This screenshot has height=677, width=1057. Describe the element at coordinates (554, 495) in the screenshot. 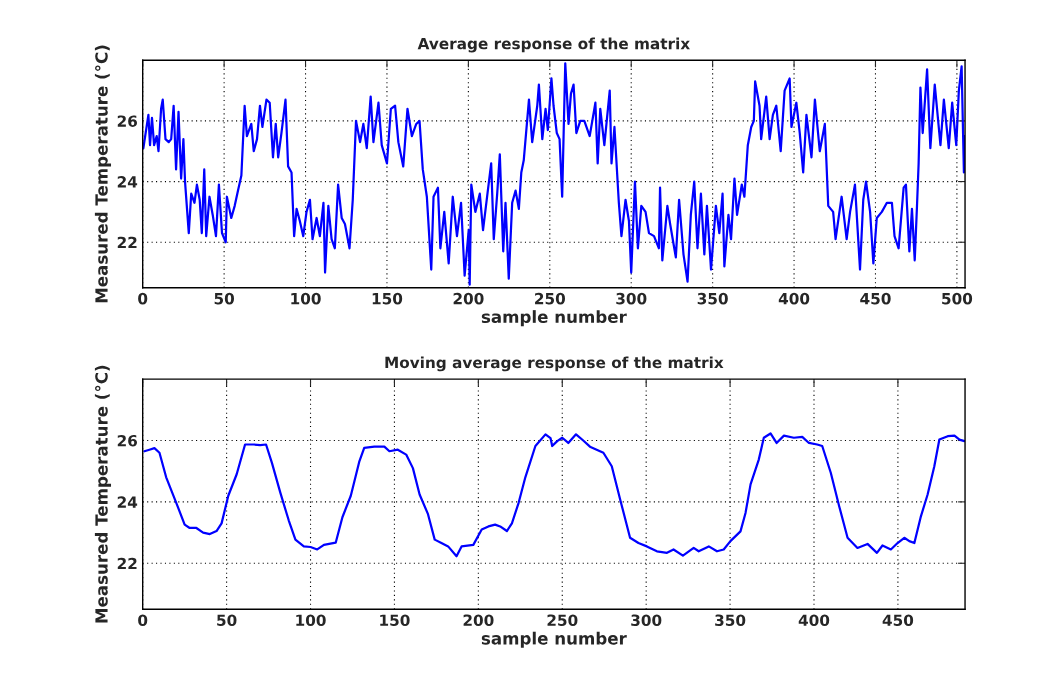

I see `line-series` at that location.